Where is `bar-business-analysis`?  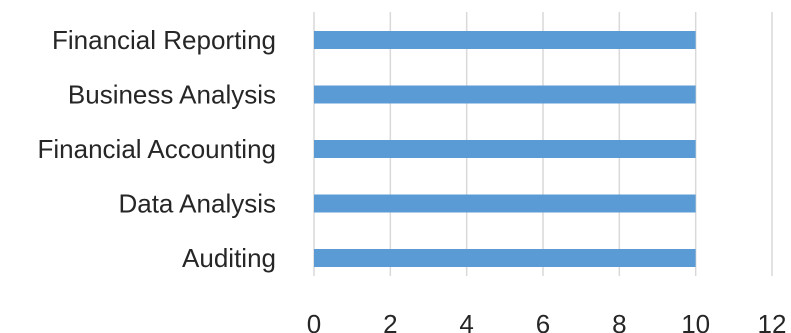 bar-business-analysis is located at coordinates (505, 94).